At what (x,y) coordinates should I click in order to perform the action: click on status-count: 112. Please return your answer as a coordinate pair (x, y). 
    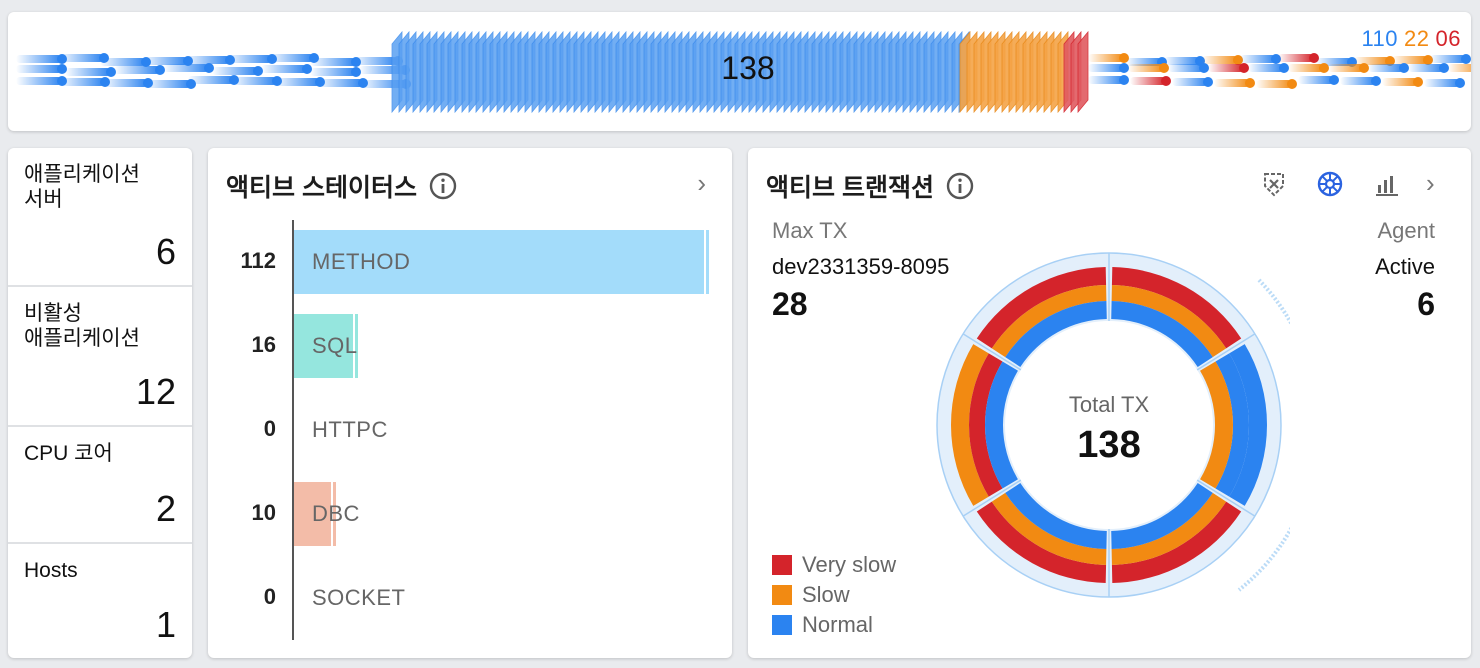
    Looking at the image, I should click on (258, 260).